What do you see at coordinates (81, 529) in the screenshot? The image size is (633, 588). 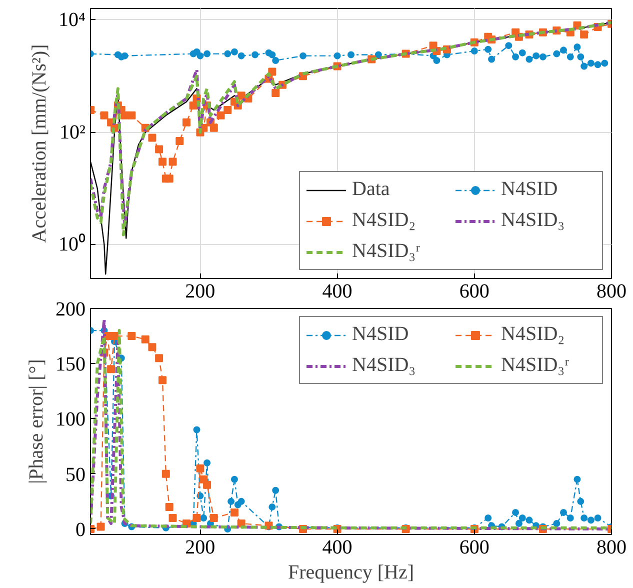 I see `y-tick-label: 0` at bounding box center [81, 529].